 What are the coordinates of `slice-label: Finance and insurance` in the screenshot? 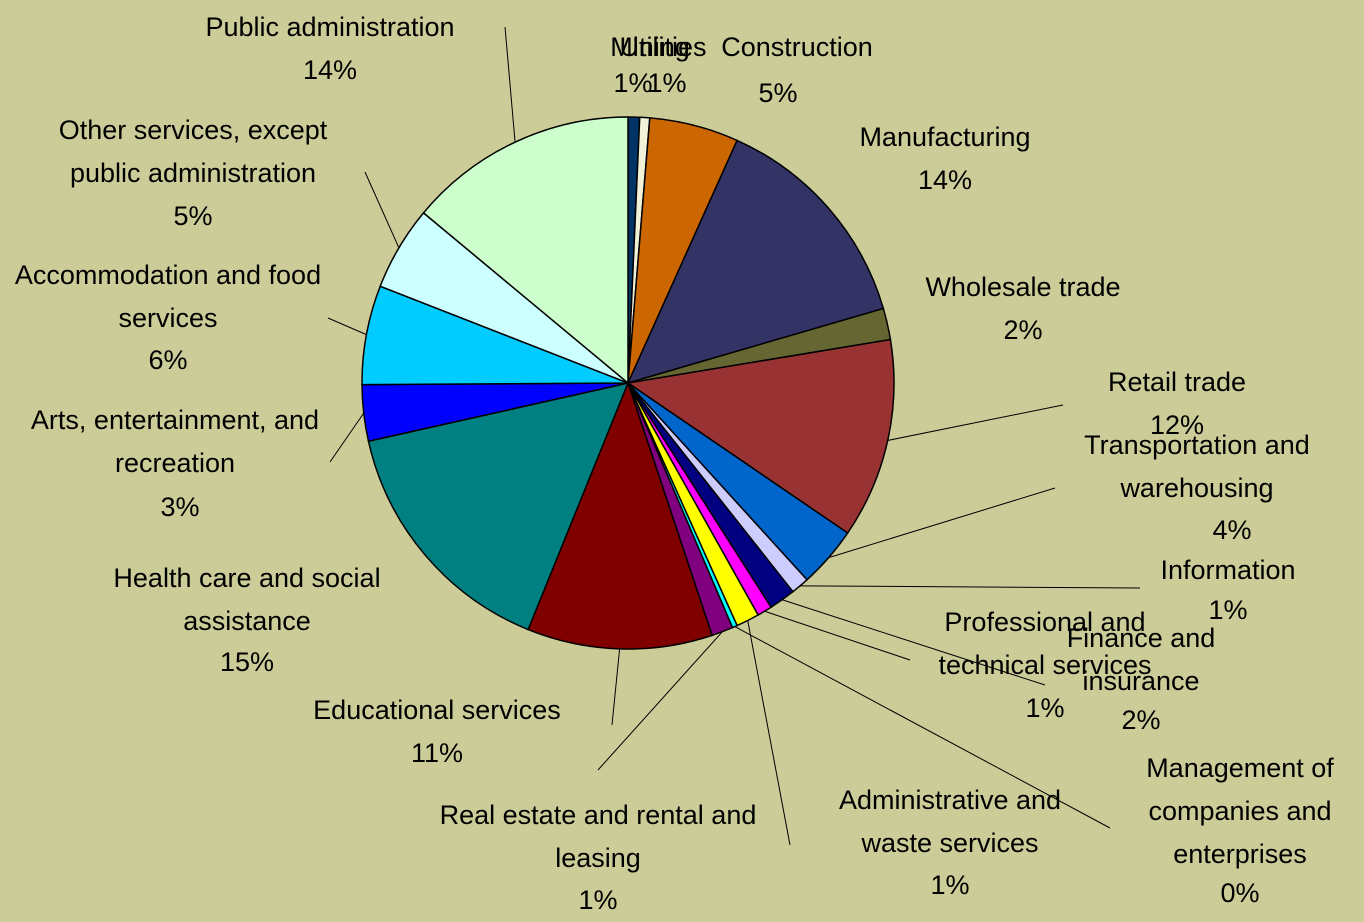 It's located at (1141, 659).